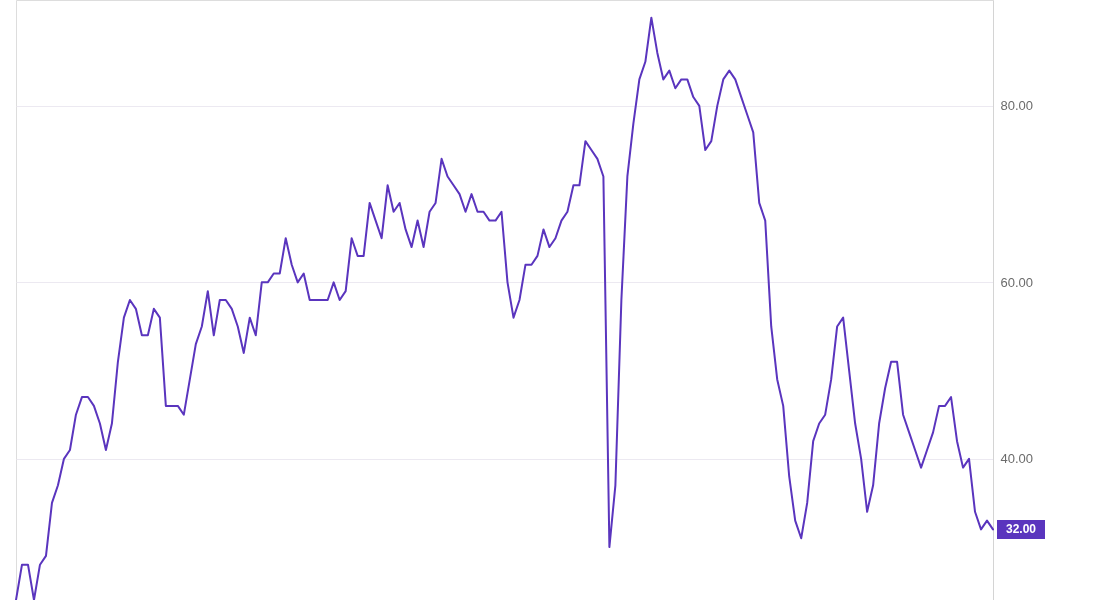 This screenshot has width=1095, height=600. I want to click on data-label: 32.00, so click(1021, 529).